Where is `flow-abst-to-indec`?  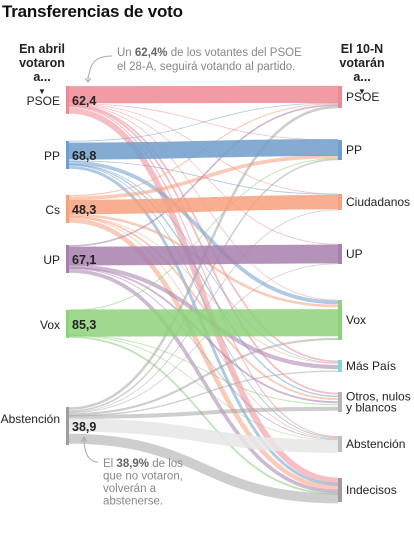
flow-abst-to-indec is located at coordinates (203, 468).